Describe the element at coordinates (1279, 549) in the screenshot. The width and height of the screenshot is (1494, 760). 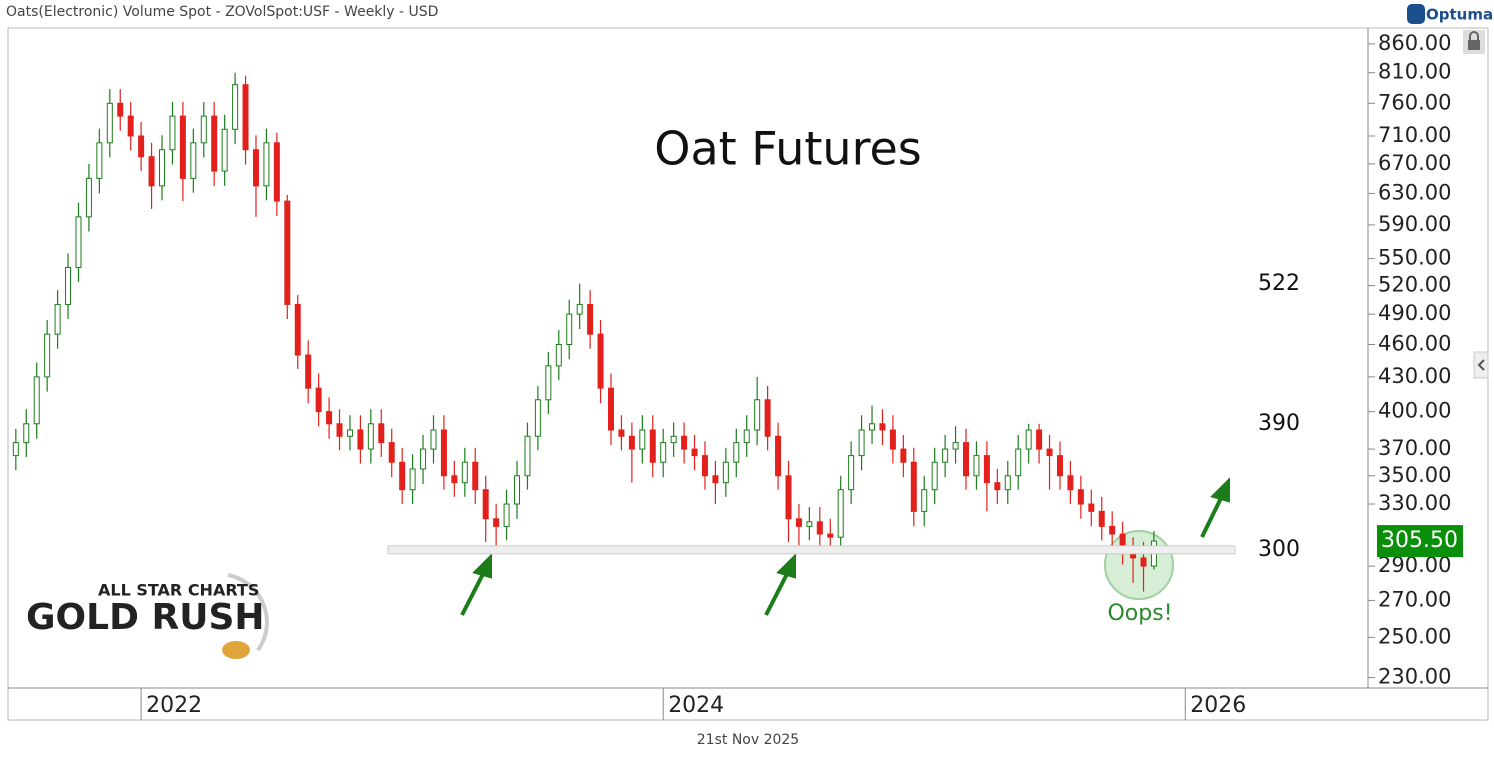
I see `level-label: 300` at that location.